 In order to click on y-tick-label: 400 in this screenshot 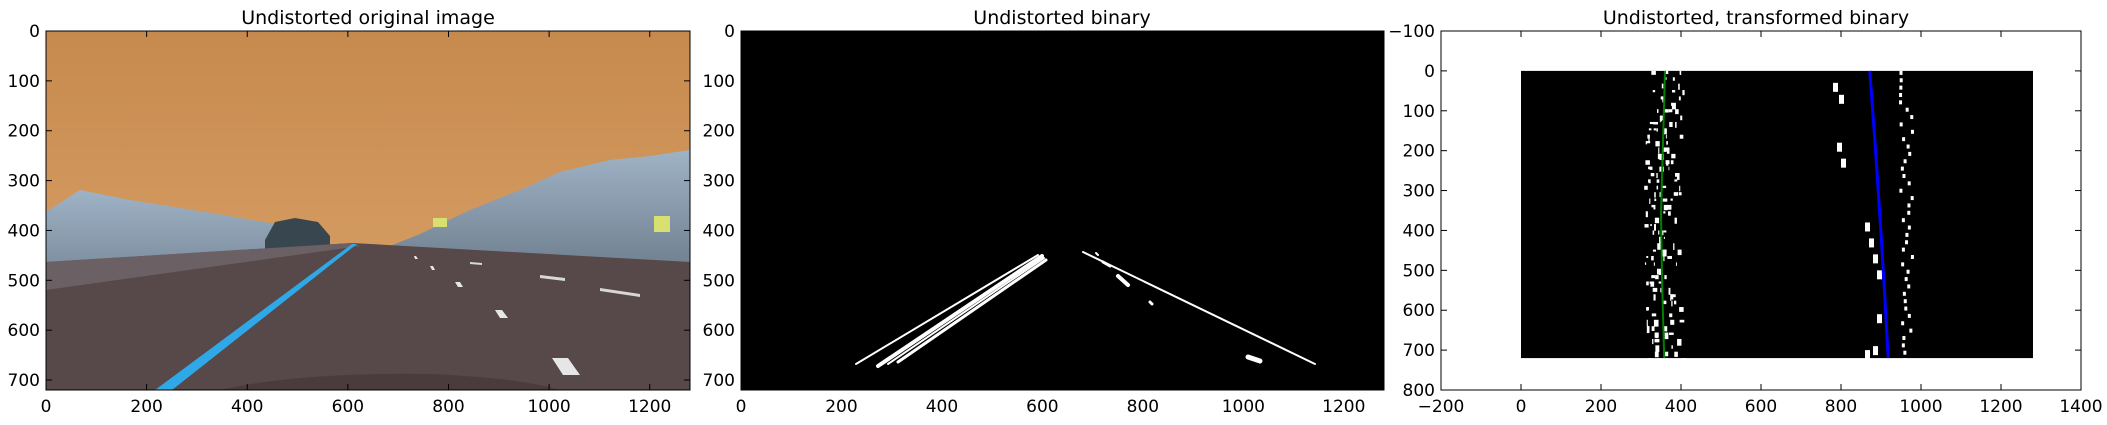, I will do `click(719, 231)`.